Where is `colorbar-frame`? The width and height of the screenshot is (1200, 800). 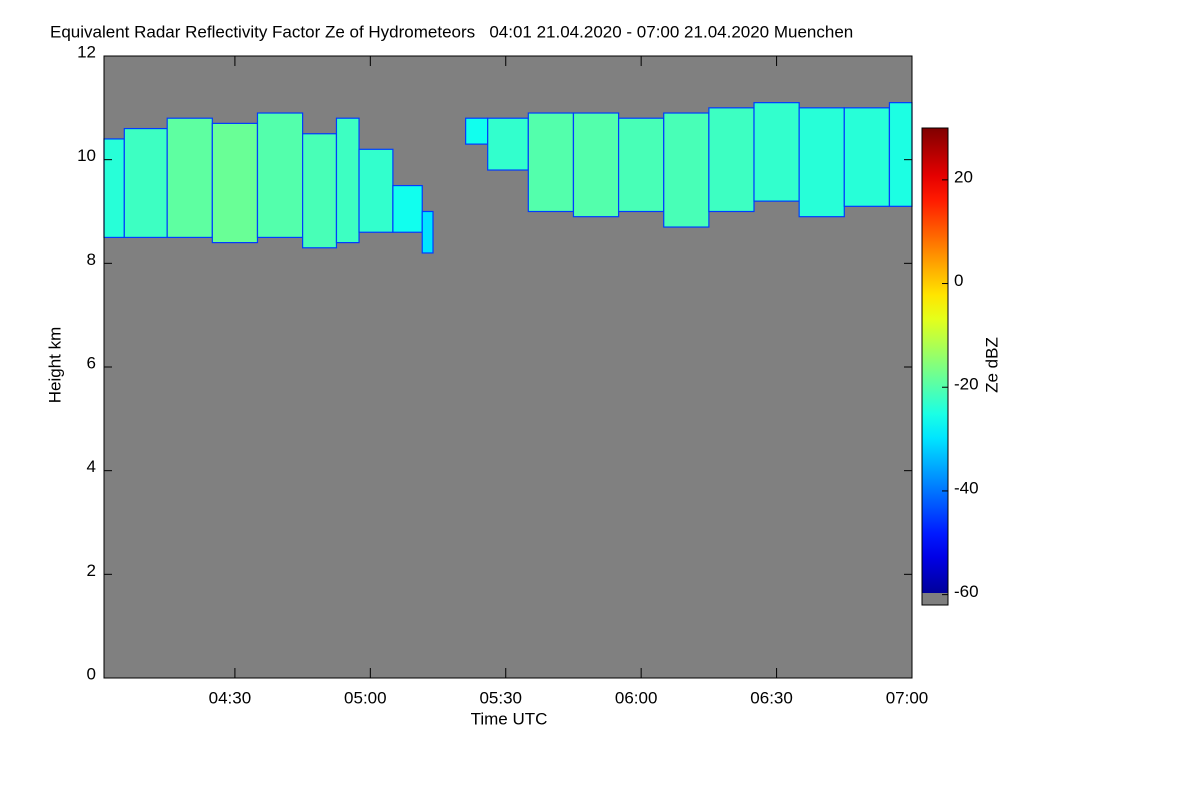
colorbar-frame is located at coordinates (935, 366).